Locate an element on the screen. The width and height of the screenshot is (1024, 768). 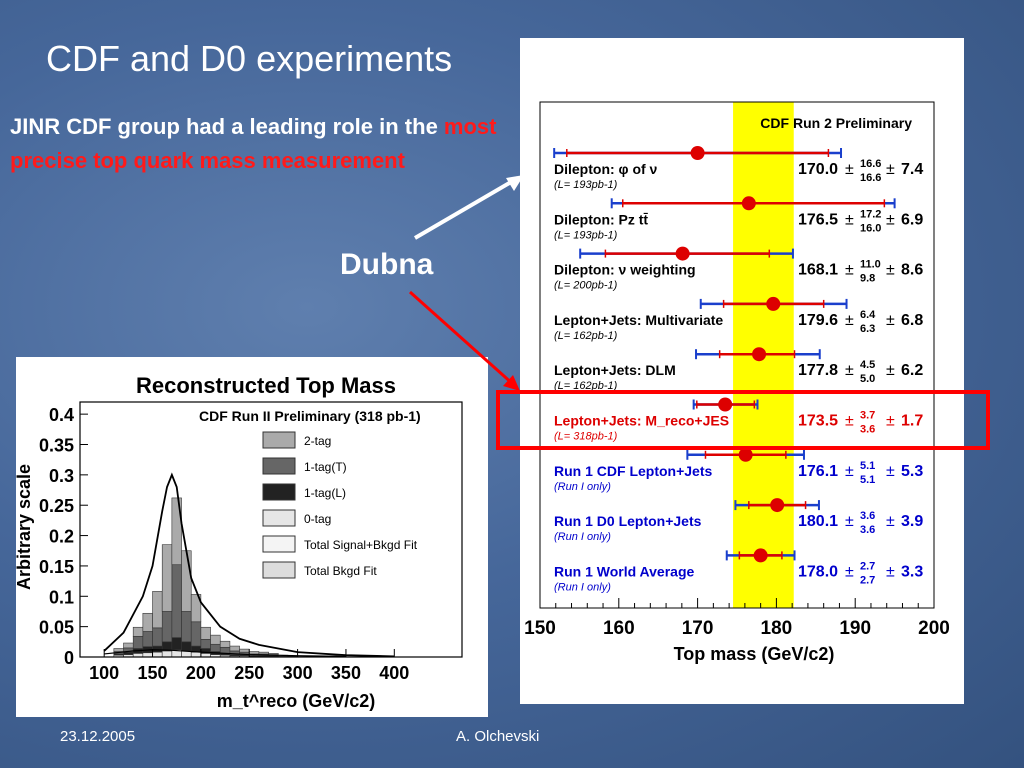
syst-error: 7.4 is located at coordinates (912, 169).